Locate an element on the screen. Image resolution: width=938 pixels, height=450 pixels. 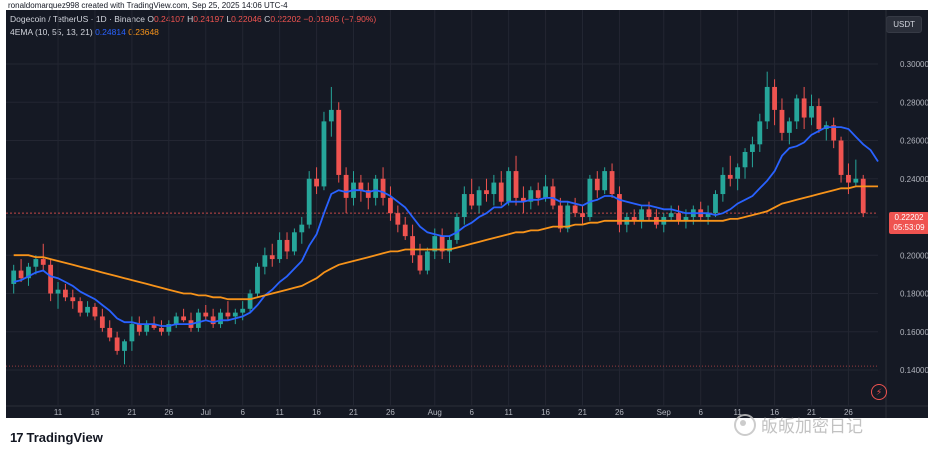
tradingview-wordmark: TradingView is located at coordinates (64, 437).